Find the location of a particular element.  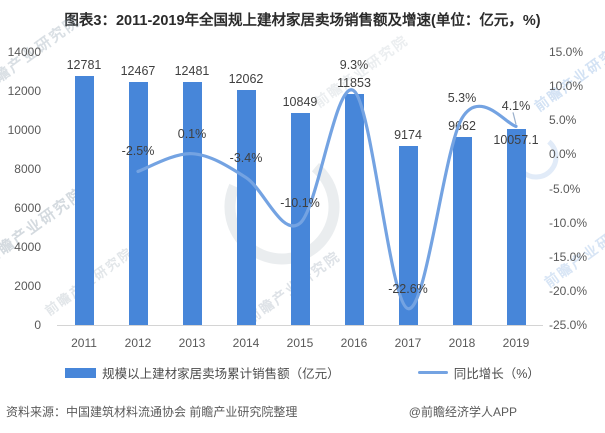

right-axis-tick: -5.0% is located at coordinates (565, 188).